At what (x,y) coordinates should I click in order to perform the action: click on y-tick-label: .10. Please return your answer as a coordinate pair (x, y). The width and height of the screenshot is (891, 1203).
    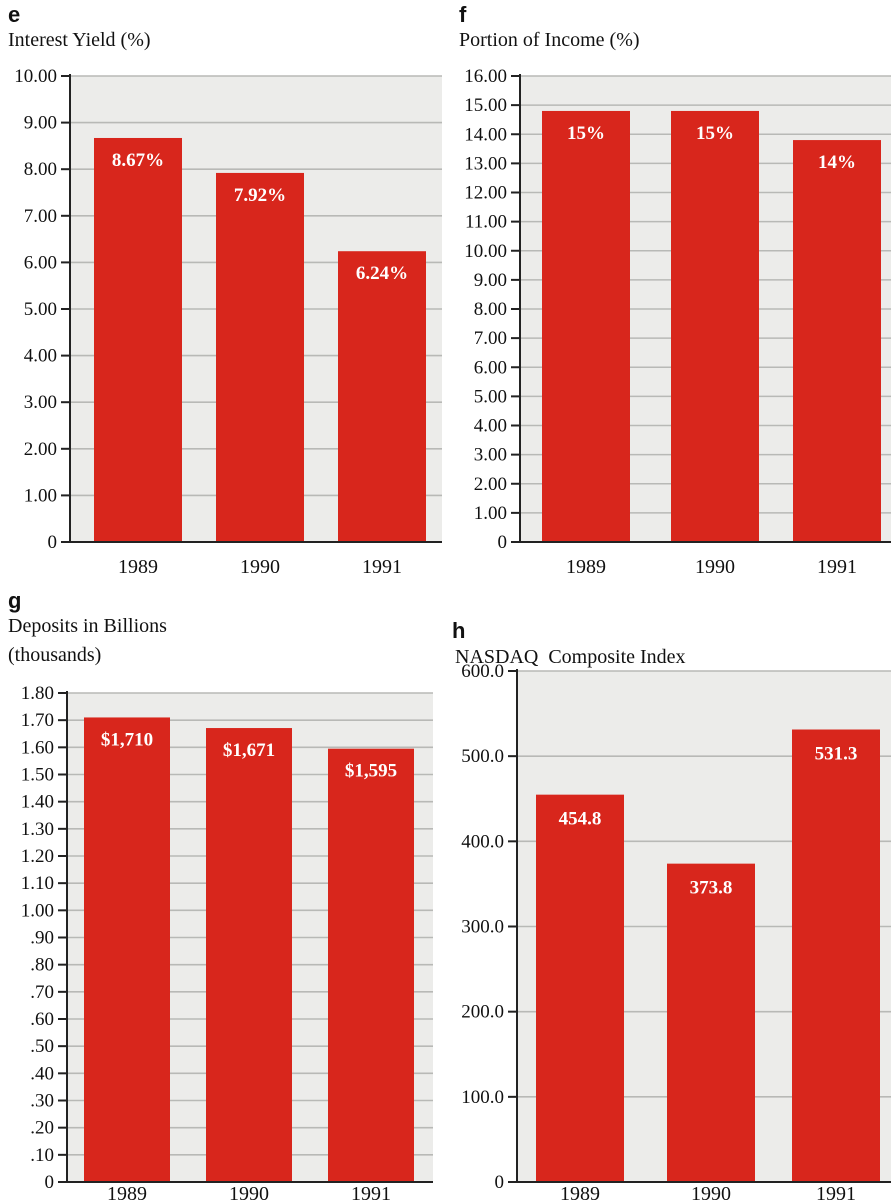
    Looking at the image, I should click on (42, 1155).